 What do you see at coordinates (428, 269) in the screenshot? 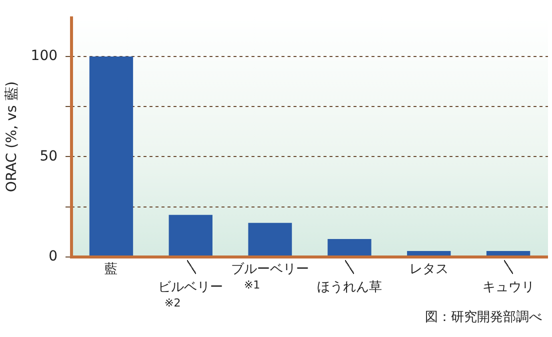
I see `x-tick-label: レタス` at bounding box center [428, 269].